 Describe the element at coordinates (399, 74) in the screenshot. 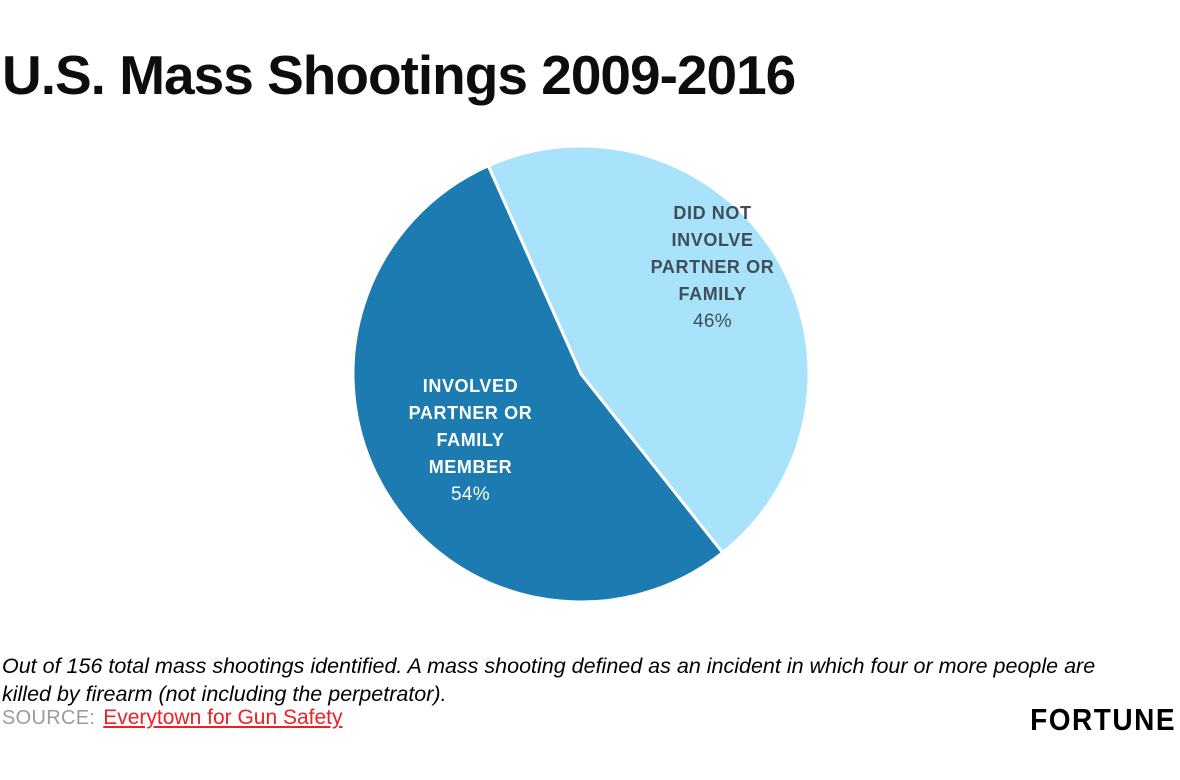

I see `page-title: U.S. Mass Shootings 2009-2016` at that location.